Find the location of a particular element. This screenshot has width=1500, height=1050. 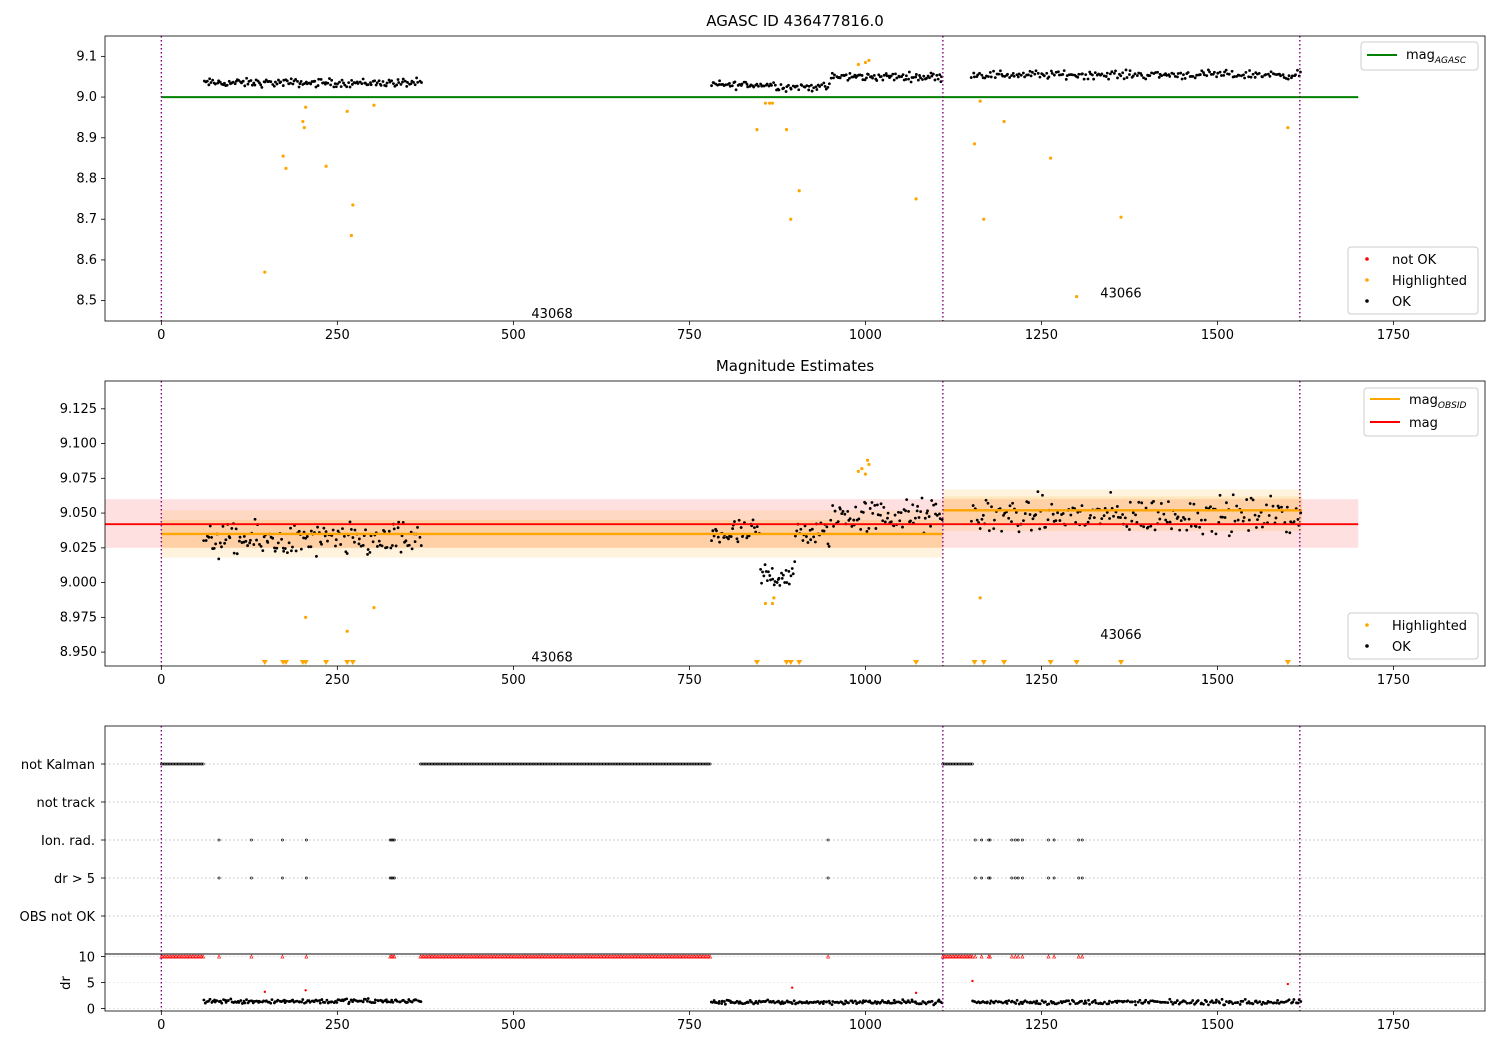

top-ytick-label: 8.8 is located at coordinates (86, 179).